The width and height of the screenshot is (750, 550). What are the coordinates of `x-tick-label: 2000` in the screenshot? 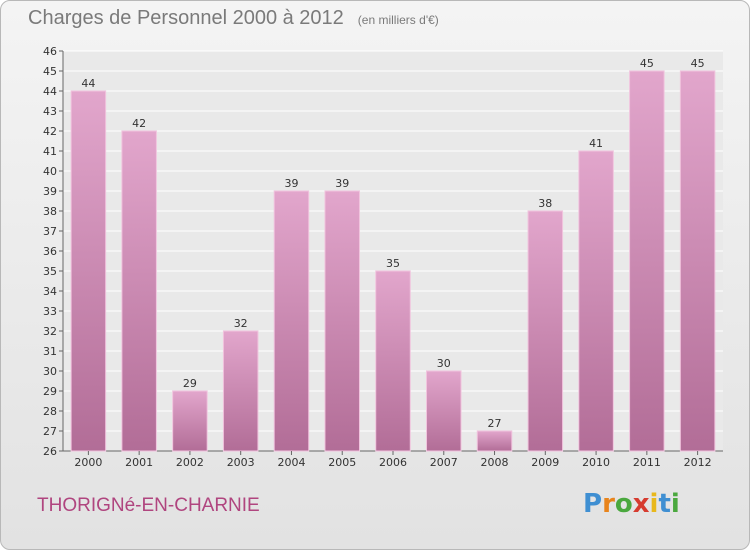 It's located at (88, 462).